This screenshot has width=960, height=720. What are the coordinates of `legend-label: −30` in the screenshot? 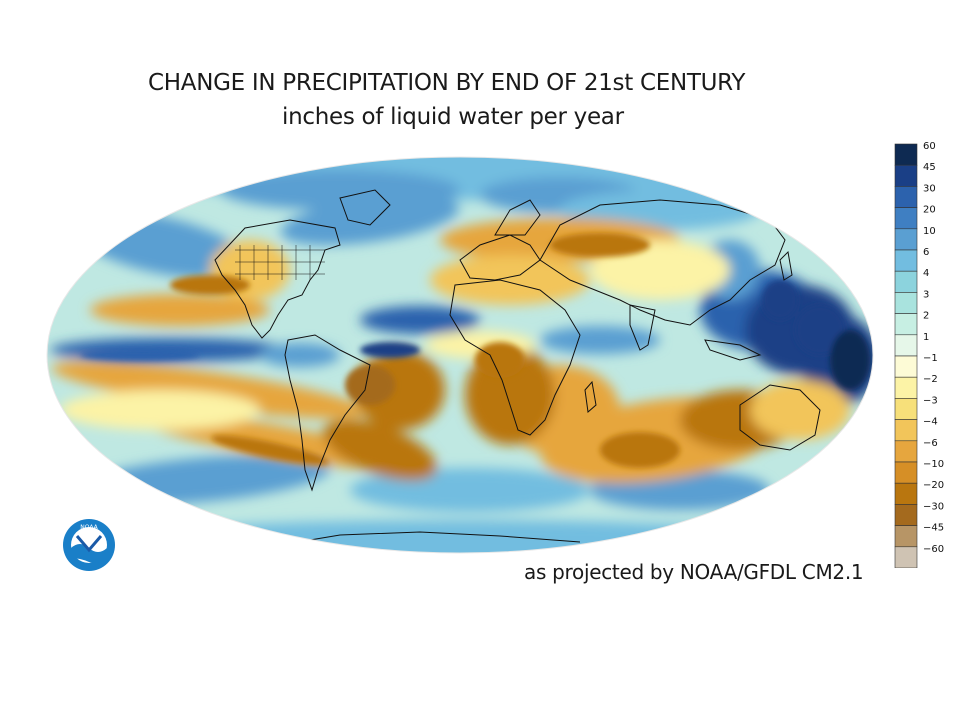 It's located at (933, 506).